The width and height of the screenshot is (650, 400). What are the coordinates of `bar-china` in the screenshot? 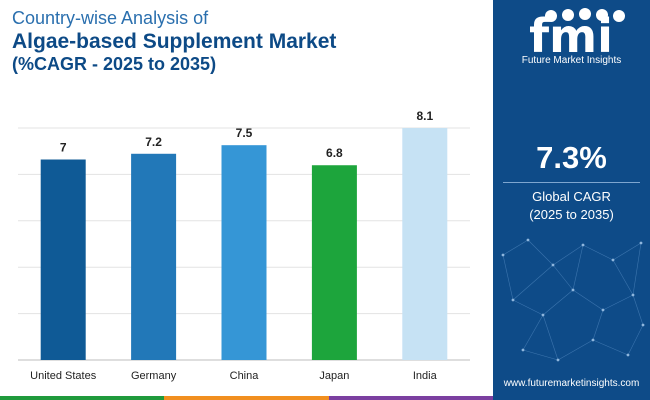 It's located at (244, 252).